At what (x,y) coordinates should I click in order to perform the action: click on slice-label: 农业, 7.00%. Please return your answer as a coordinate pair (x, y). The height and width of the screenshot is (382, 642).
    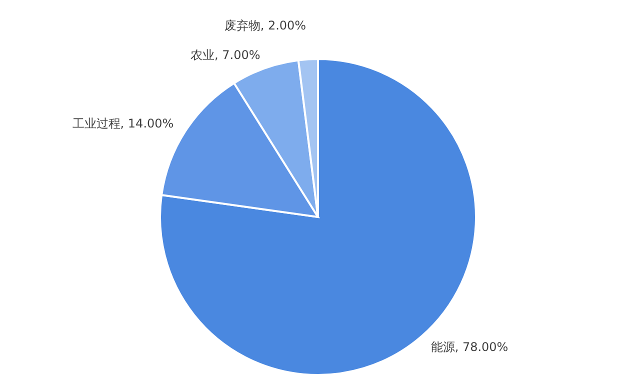
    Looking at the image, I should click on (225, 55).